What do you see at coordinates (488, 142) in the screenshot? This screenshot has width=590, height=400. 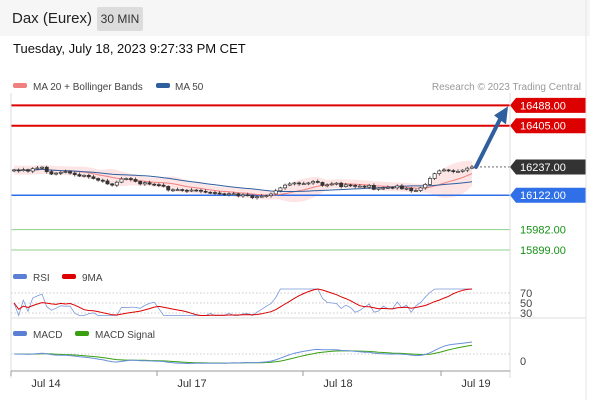 I see `forecast-arrow` at bounding box center [488, 142].